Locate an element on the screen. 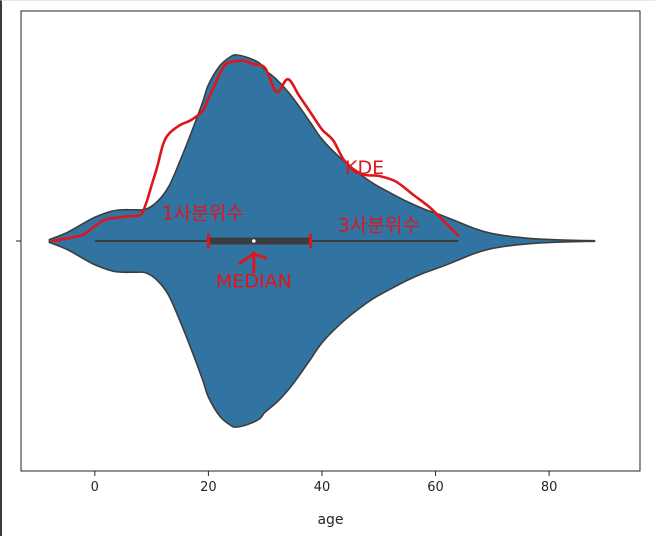 The image size is (655, 537). x-tick-label: 40 is located at coordinates (322, 487).